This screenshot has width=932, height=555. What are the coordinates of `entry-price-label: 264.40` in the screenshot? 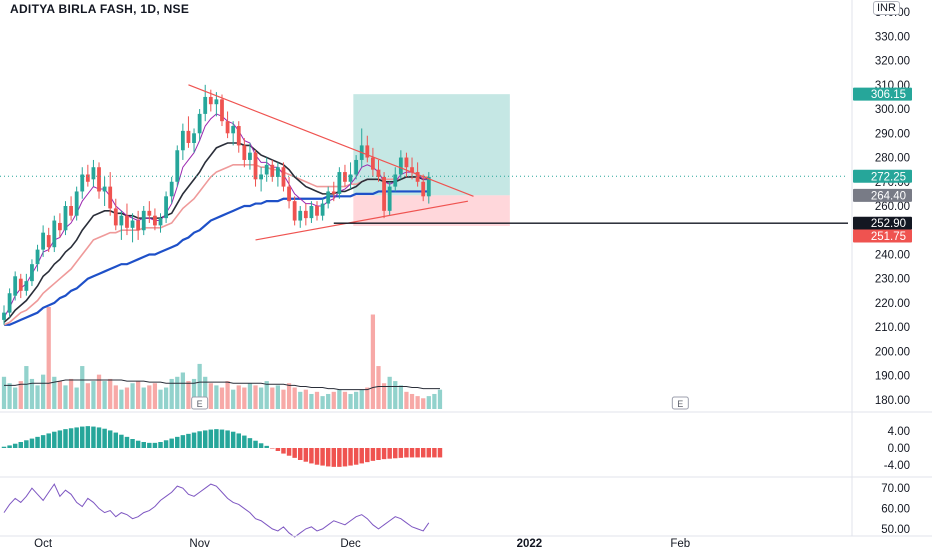 It's located at (882, 195).